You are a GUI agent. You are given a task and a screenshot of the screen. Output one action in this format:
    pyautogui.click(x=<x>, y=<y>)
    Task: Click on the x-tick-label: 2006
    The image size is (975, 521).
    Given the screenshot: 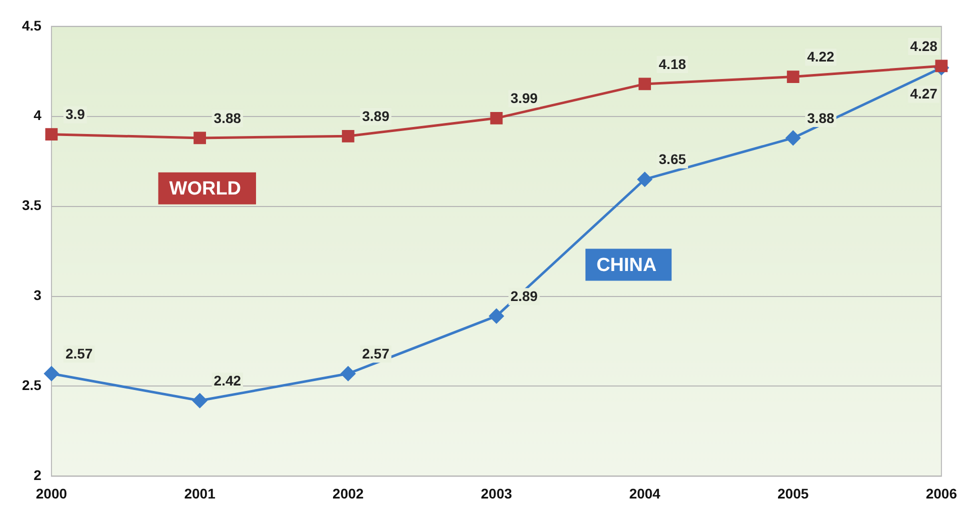 What is the action you would take?
    pyautogui.click(x=942, y=493)
    